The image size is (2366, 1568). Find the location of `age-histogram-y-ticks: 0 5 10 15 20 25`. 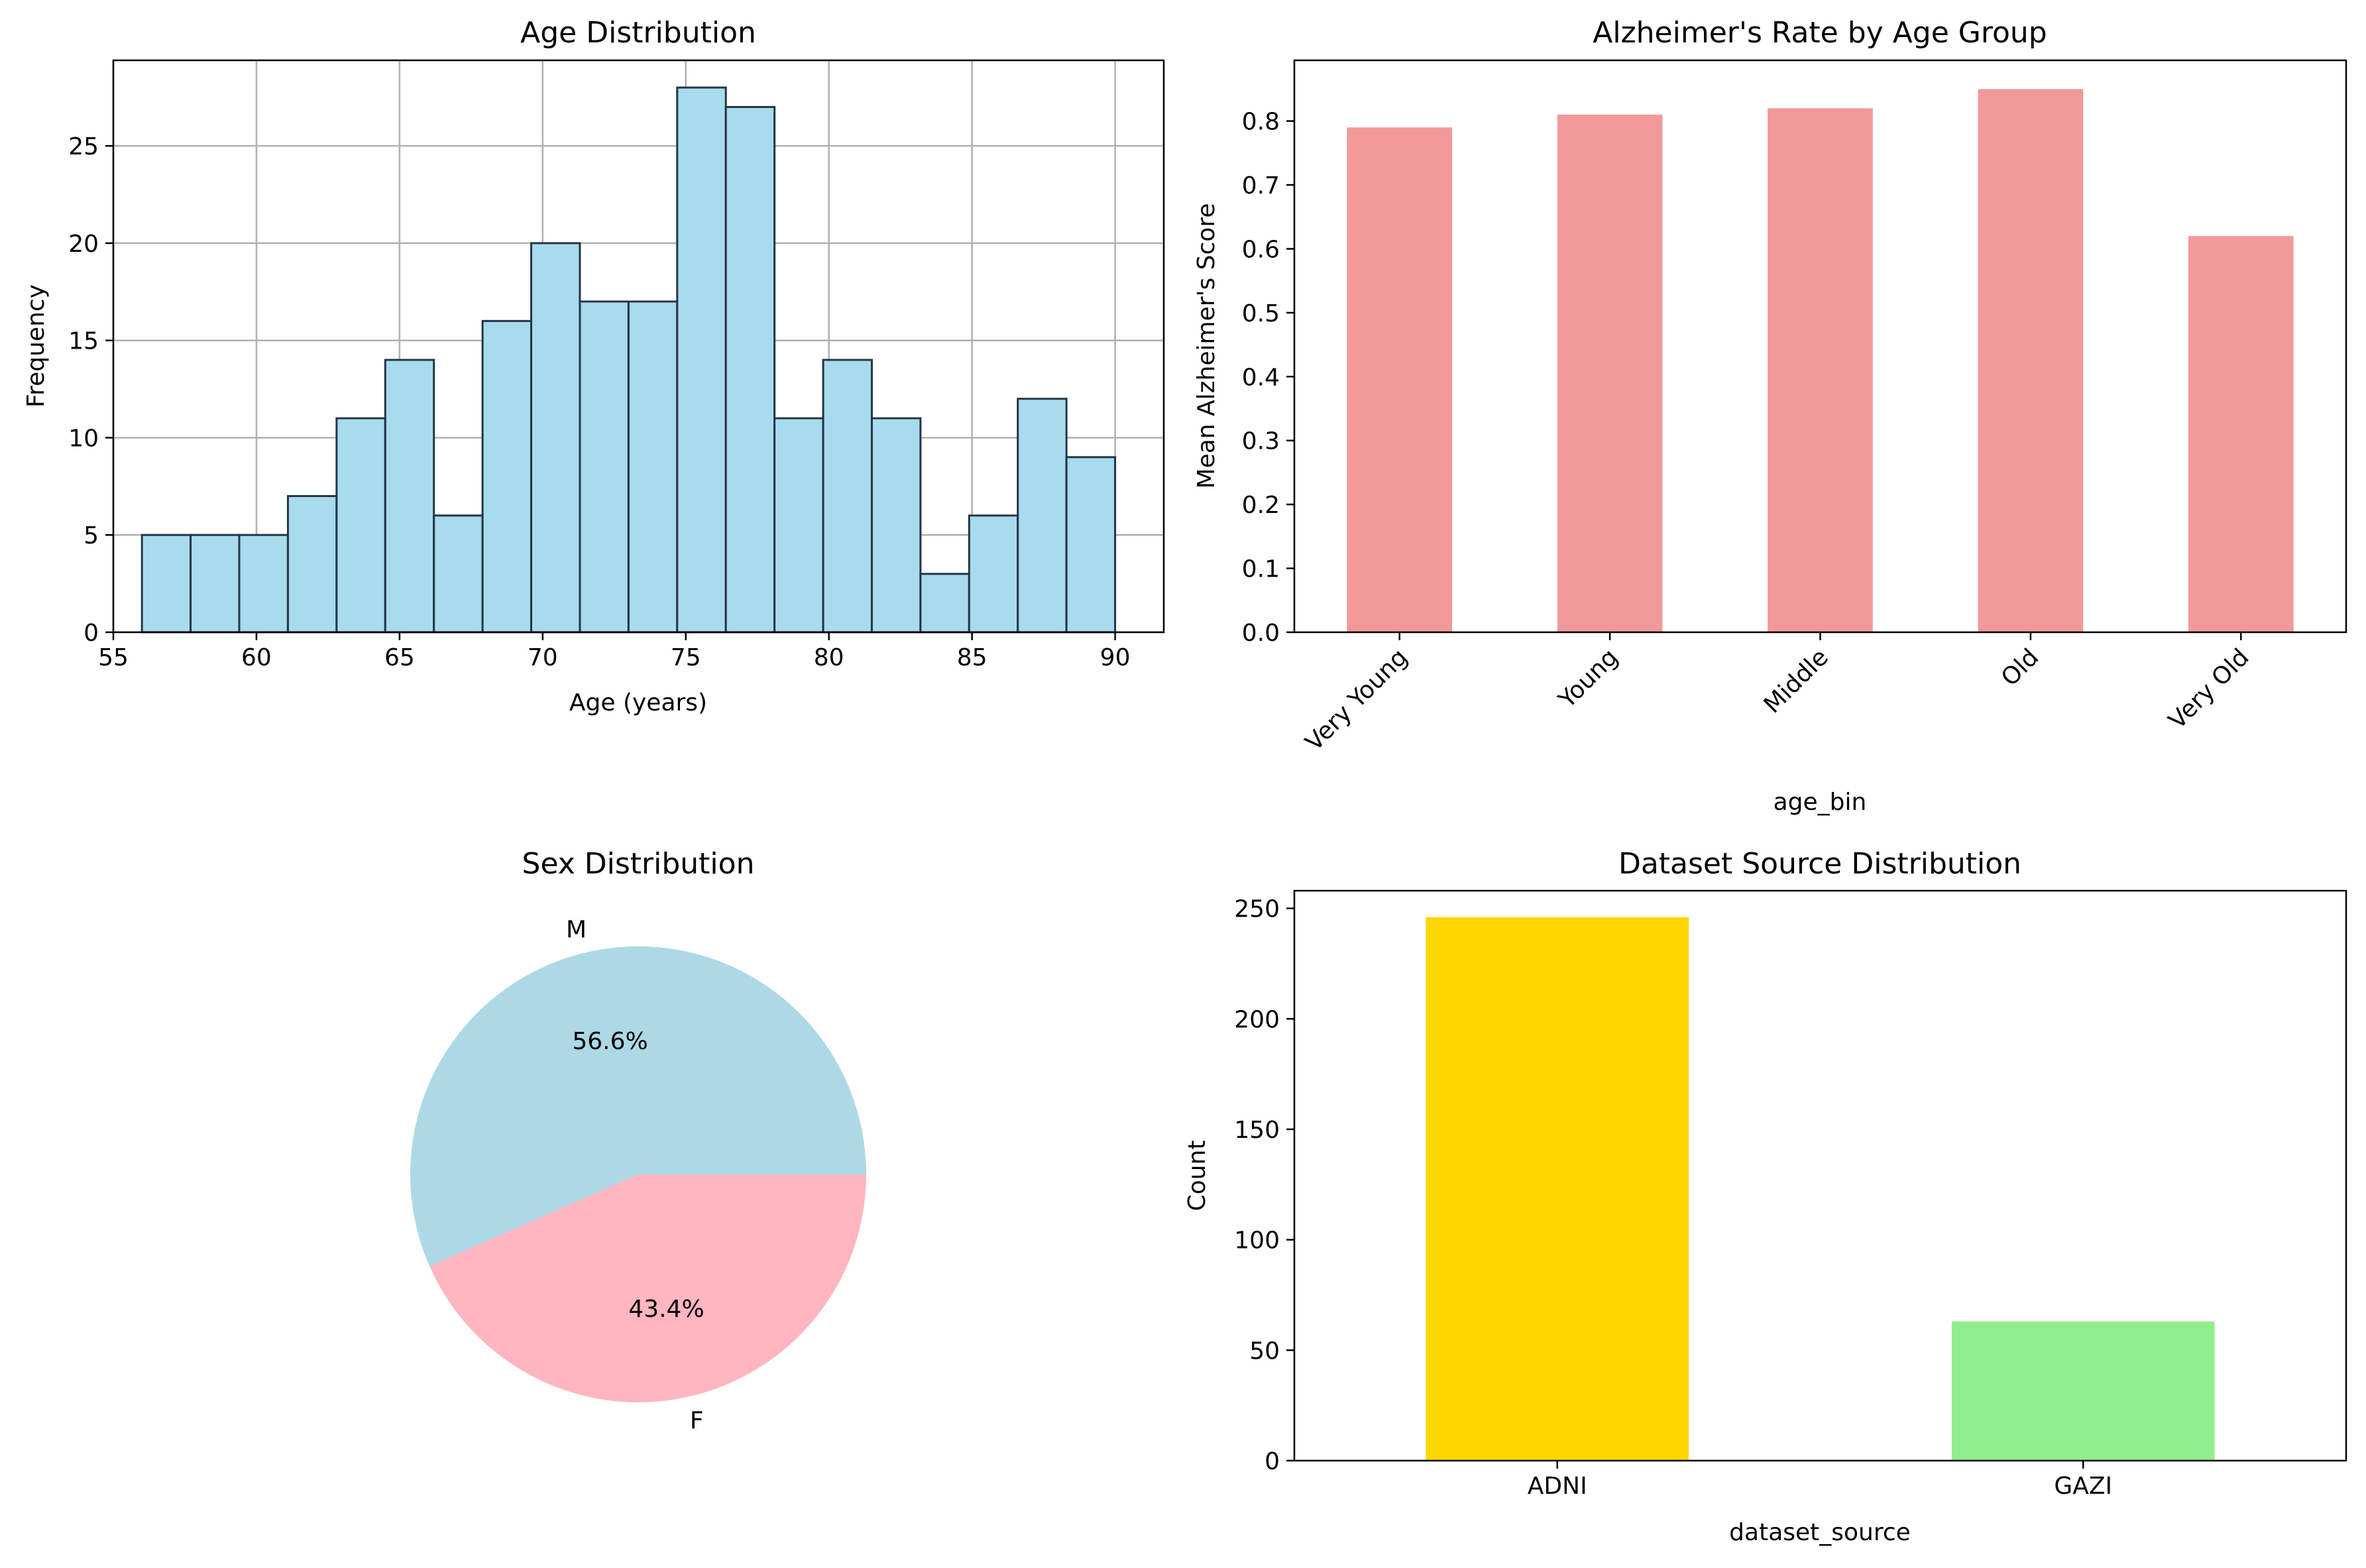

age-histogram-y-ticks: 0 5 10 15 20 25 is located at coordinates (90, 390).